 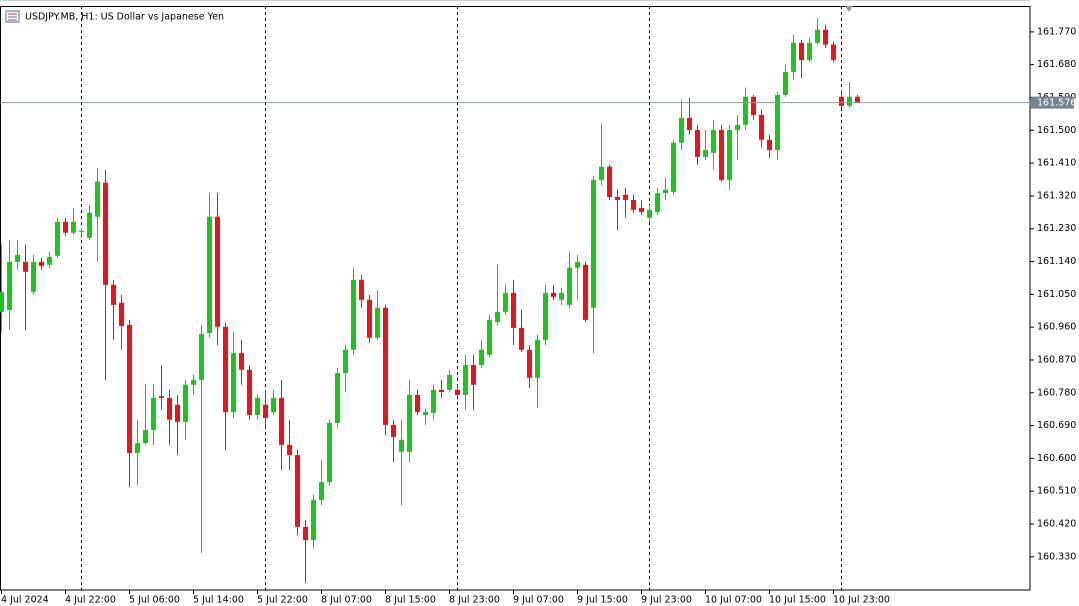 What do you see at coordinates (90, 600) in the screenshot?
I see `x-tick-label: 4 Jul 22:00` at bounding box center [90, 600].